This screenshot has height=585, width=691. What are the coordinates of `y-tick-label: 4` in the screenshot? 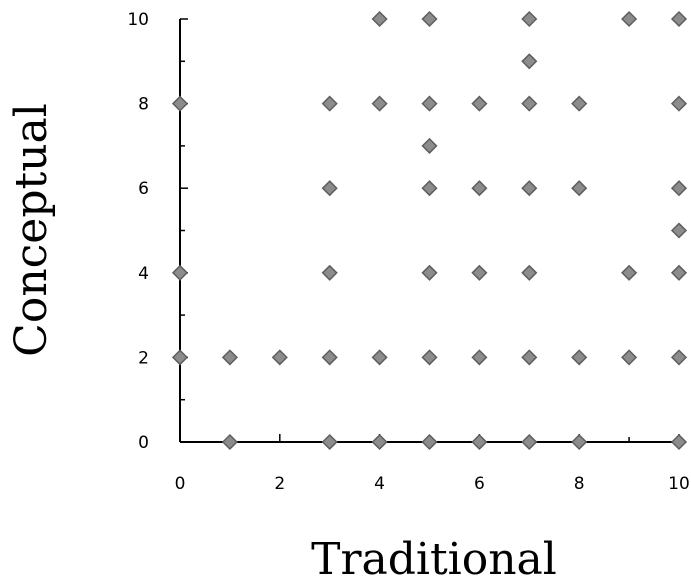 It's located at (143, 274).